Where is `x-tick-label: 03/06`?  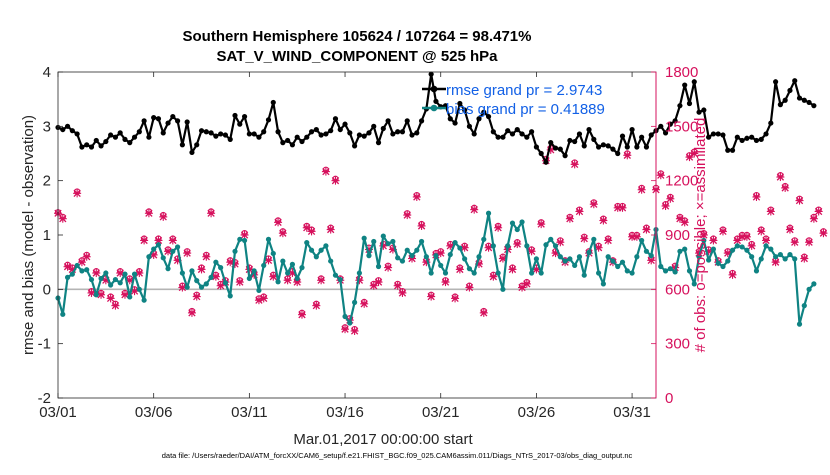 x-tick-label: 03/06 is located at coordinates (154, 412).